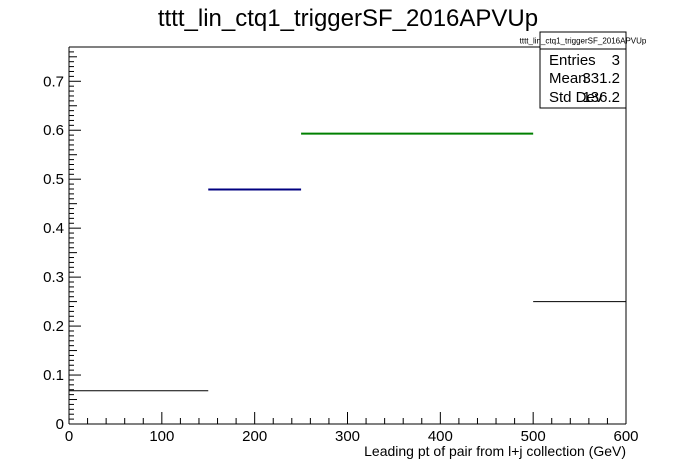  I want to click on stats-mean-label: Mean, so click(568, 78).